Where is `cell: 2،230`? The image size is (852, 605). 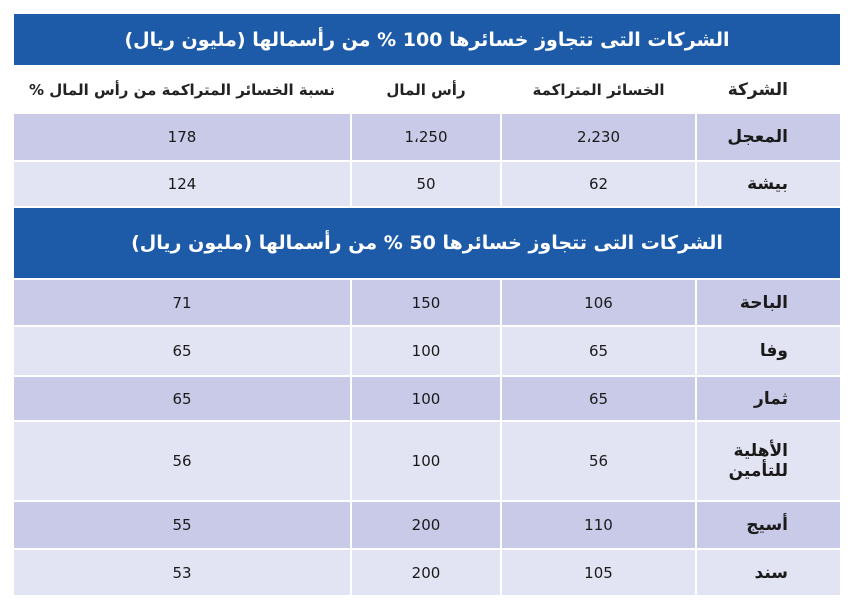
cell: 2،230 is located at coordinates (598, 137).